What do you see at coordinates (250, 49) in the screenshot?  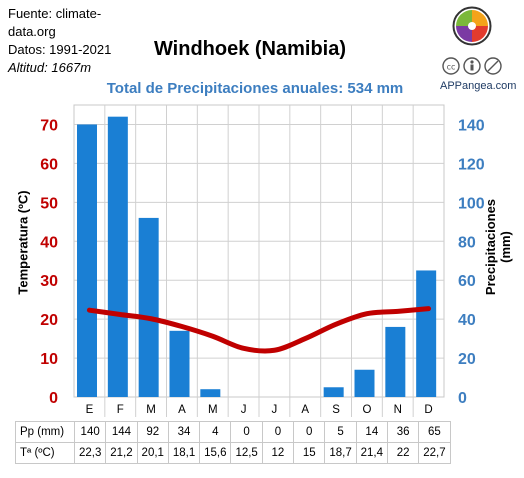 I see `chart-title: Windhoek (Namibia)` at bounding box center [250, 49].